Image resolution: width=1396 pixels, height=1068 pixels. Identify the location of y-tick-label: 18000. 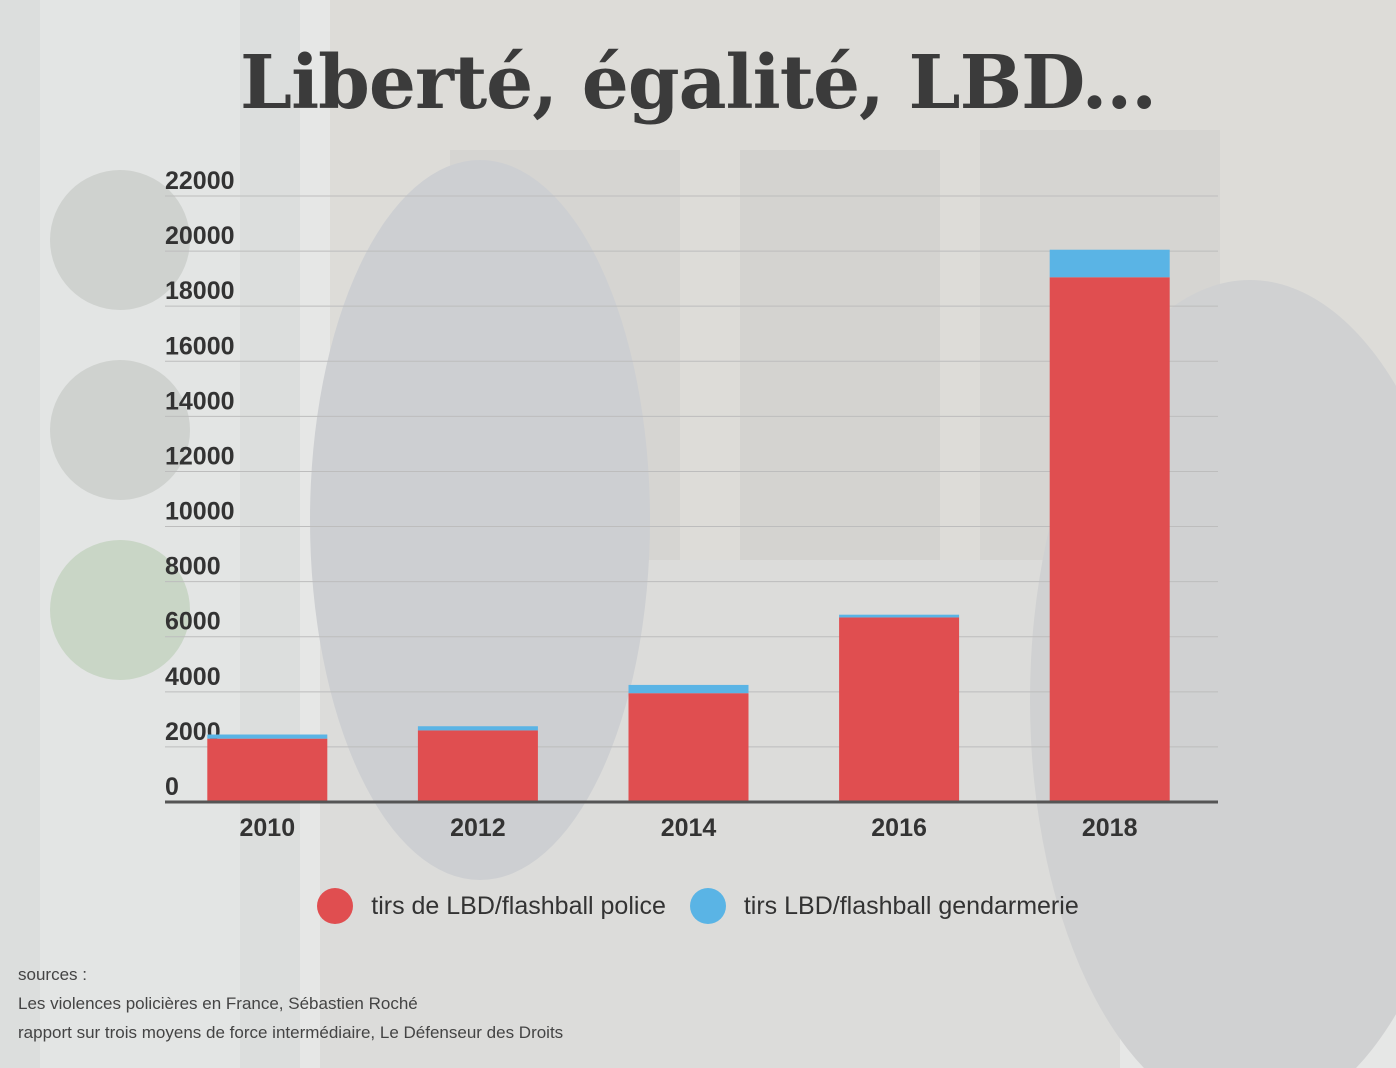
(200, 291).